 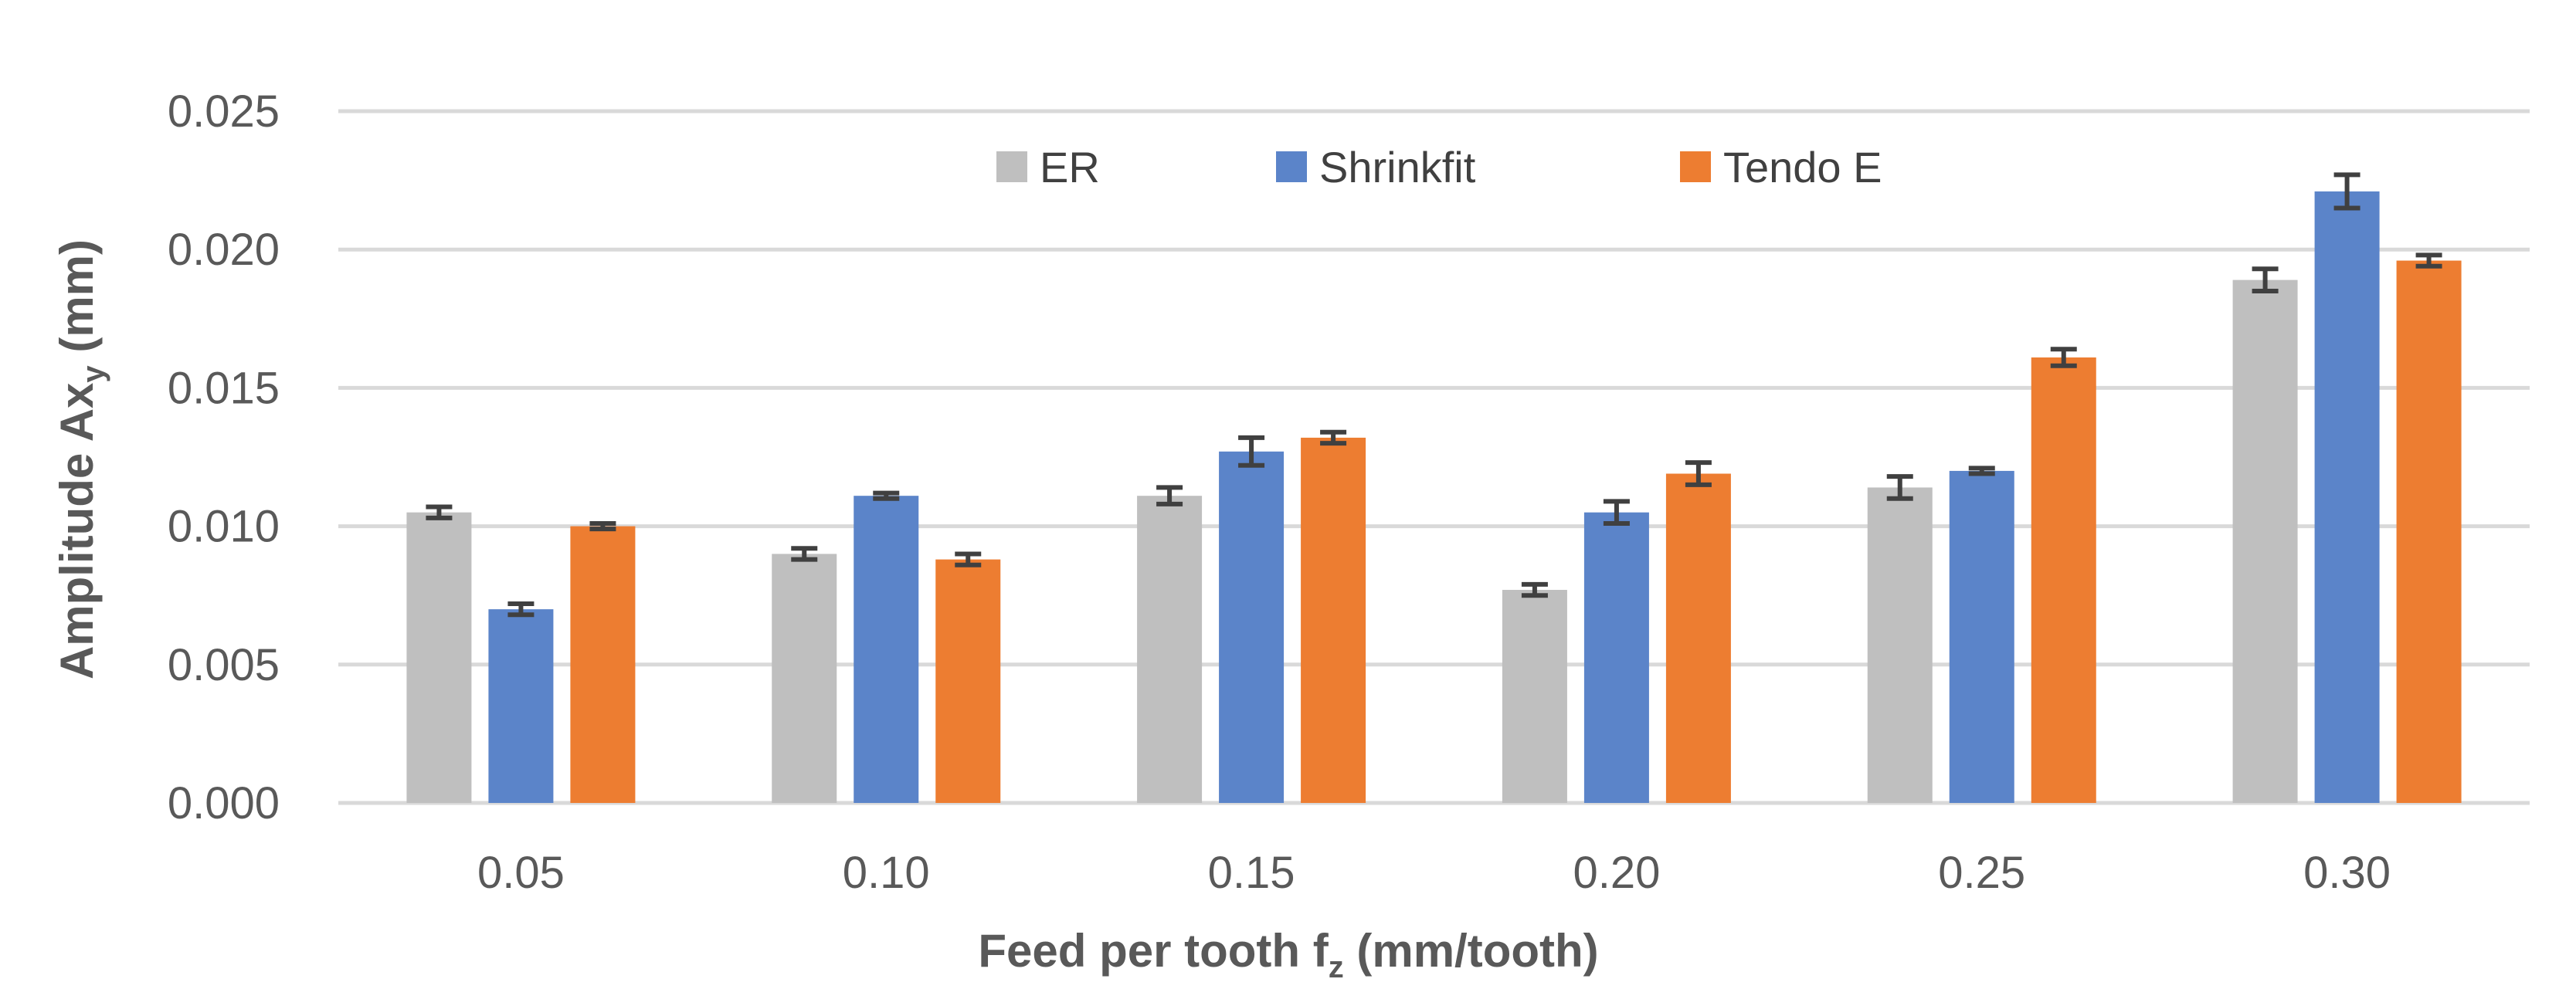 I want to click on bar-er-0.05, so click(x=439, y=657).